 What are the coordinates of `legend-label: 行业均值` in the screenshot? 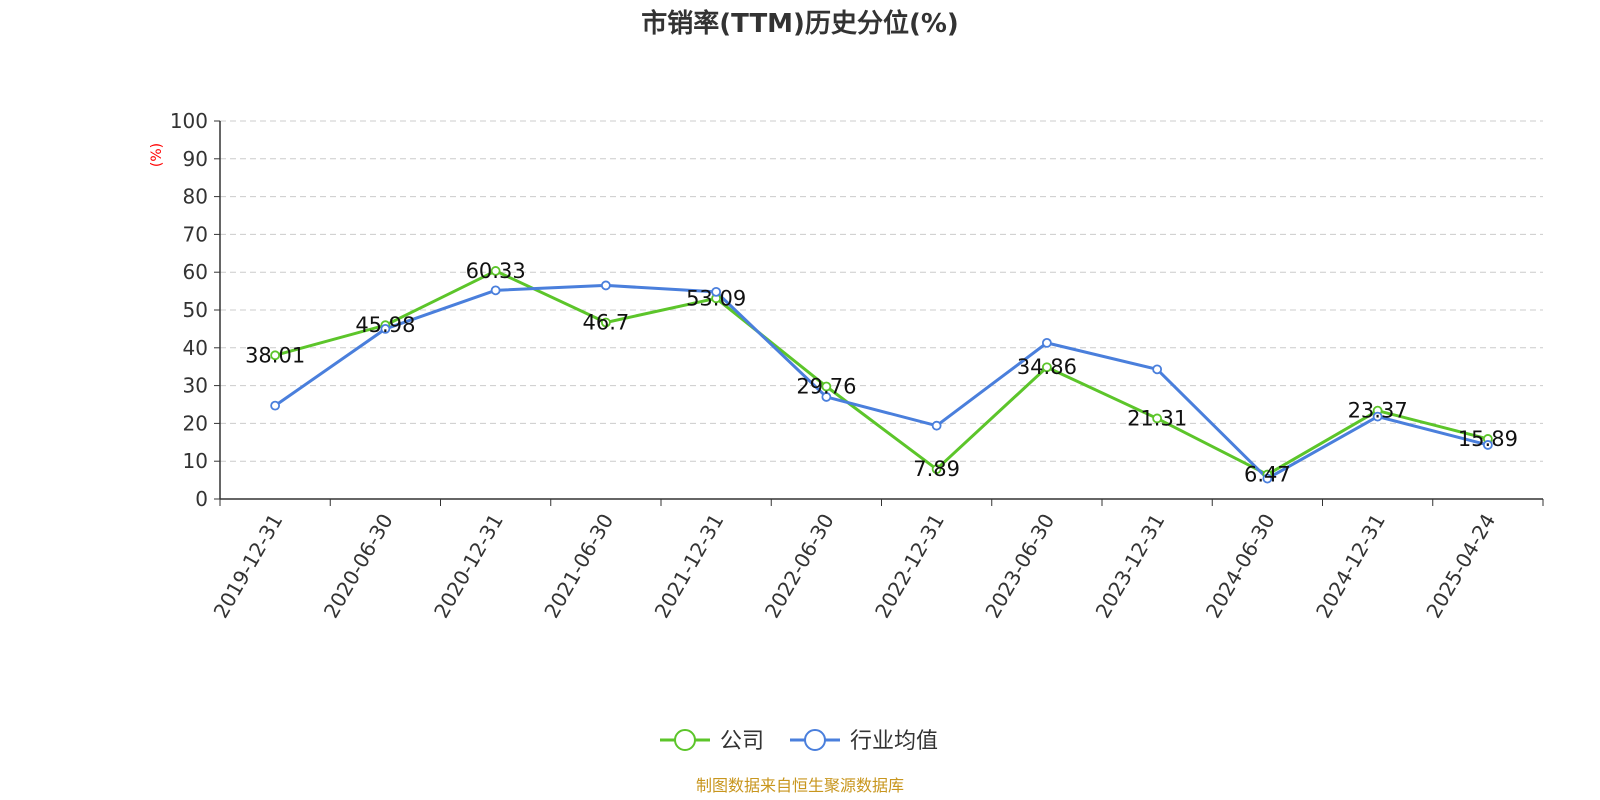 It's located at (894, 741).